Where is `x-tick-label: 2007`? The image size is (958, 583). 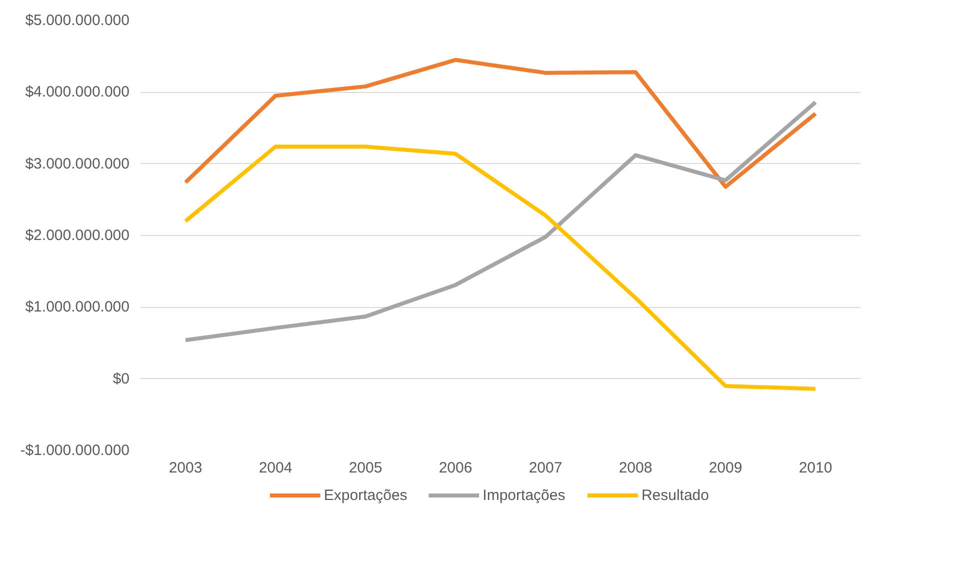 x-tick-label: 2007 is located at coordinates (545, 468).